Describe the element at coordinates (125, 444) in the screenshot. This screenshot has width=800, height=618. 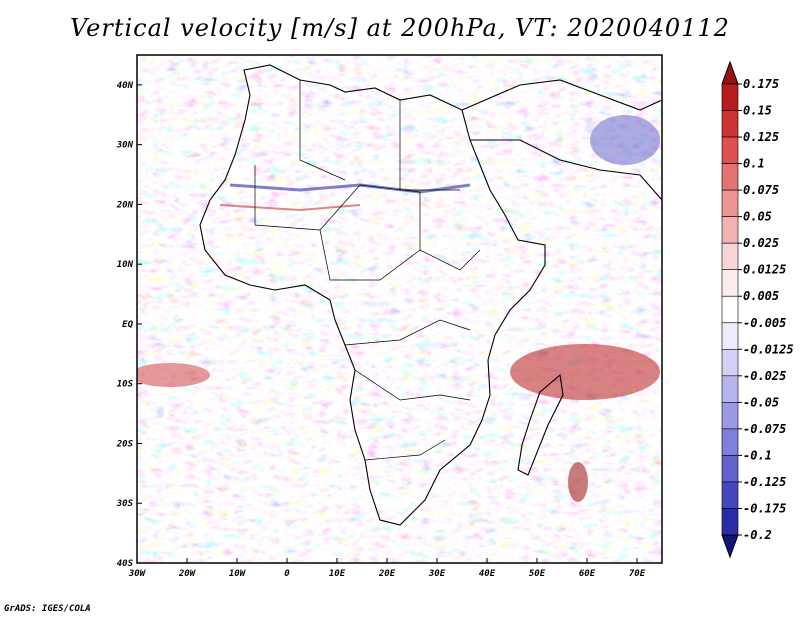
I see `lat-tick-label: 20S` at that location.